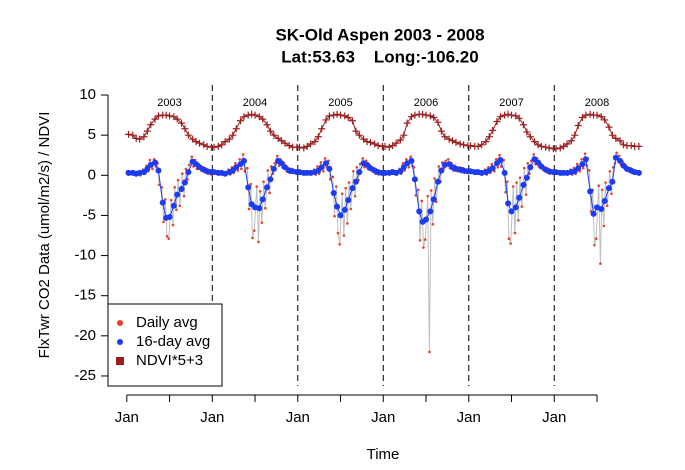 This screenshot has height=470, width=685. I want to click on legend-label: 16-day avg, so click(173, 341).